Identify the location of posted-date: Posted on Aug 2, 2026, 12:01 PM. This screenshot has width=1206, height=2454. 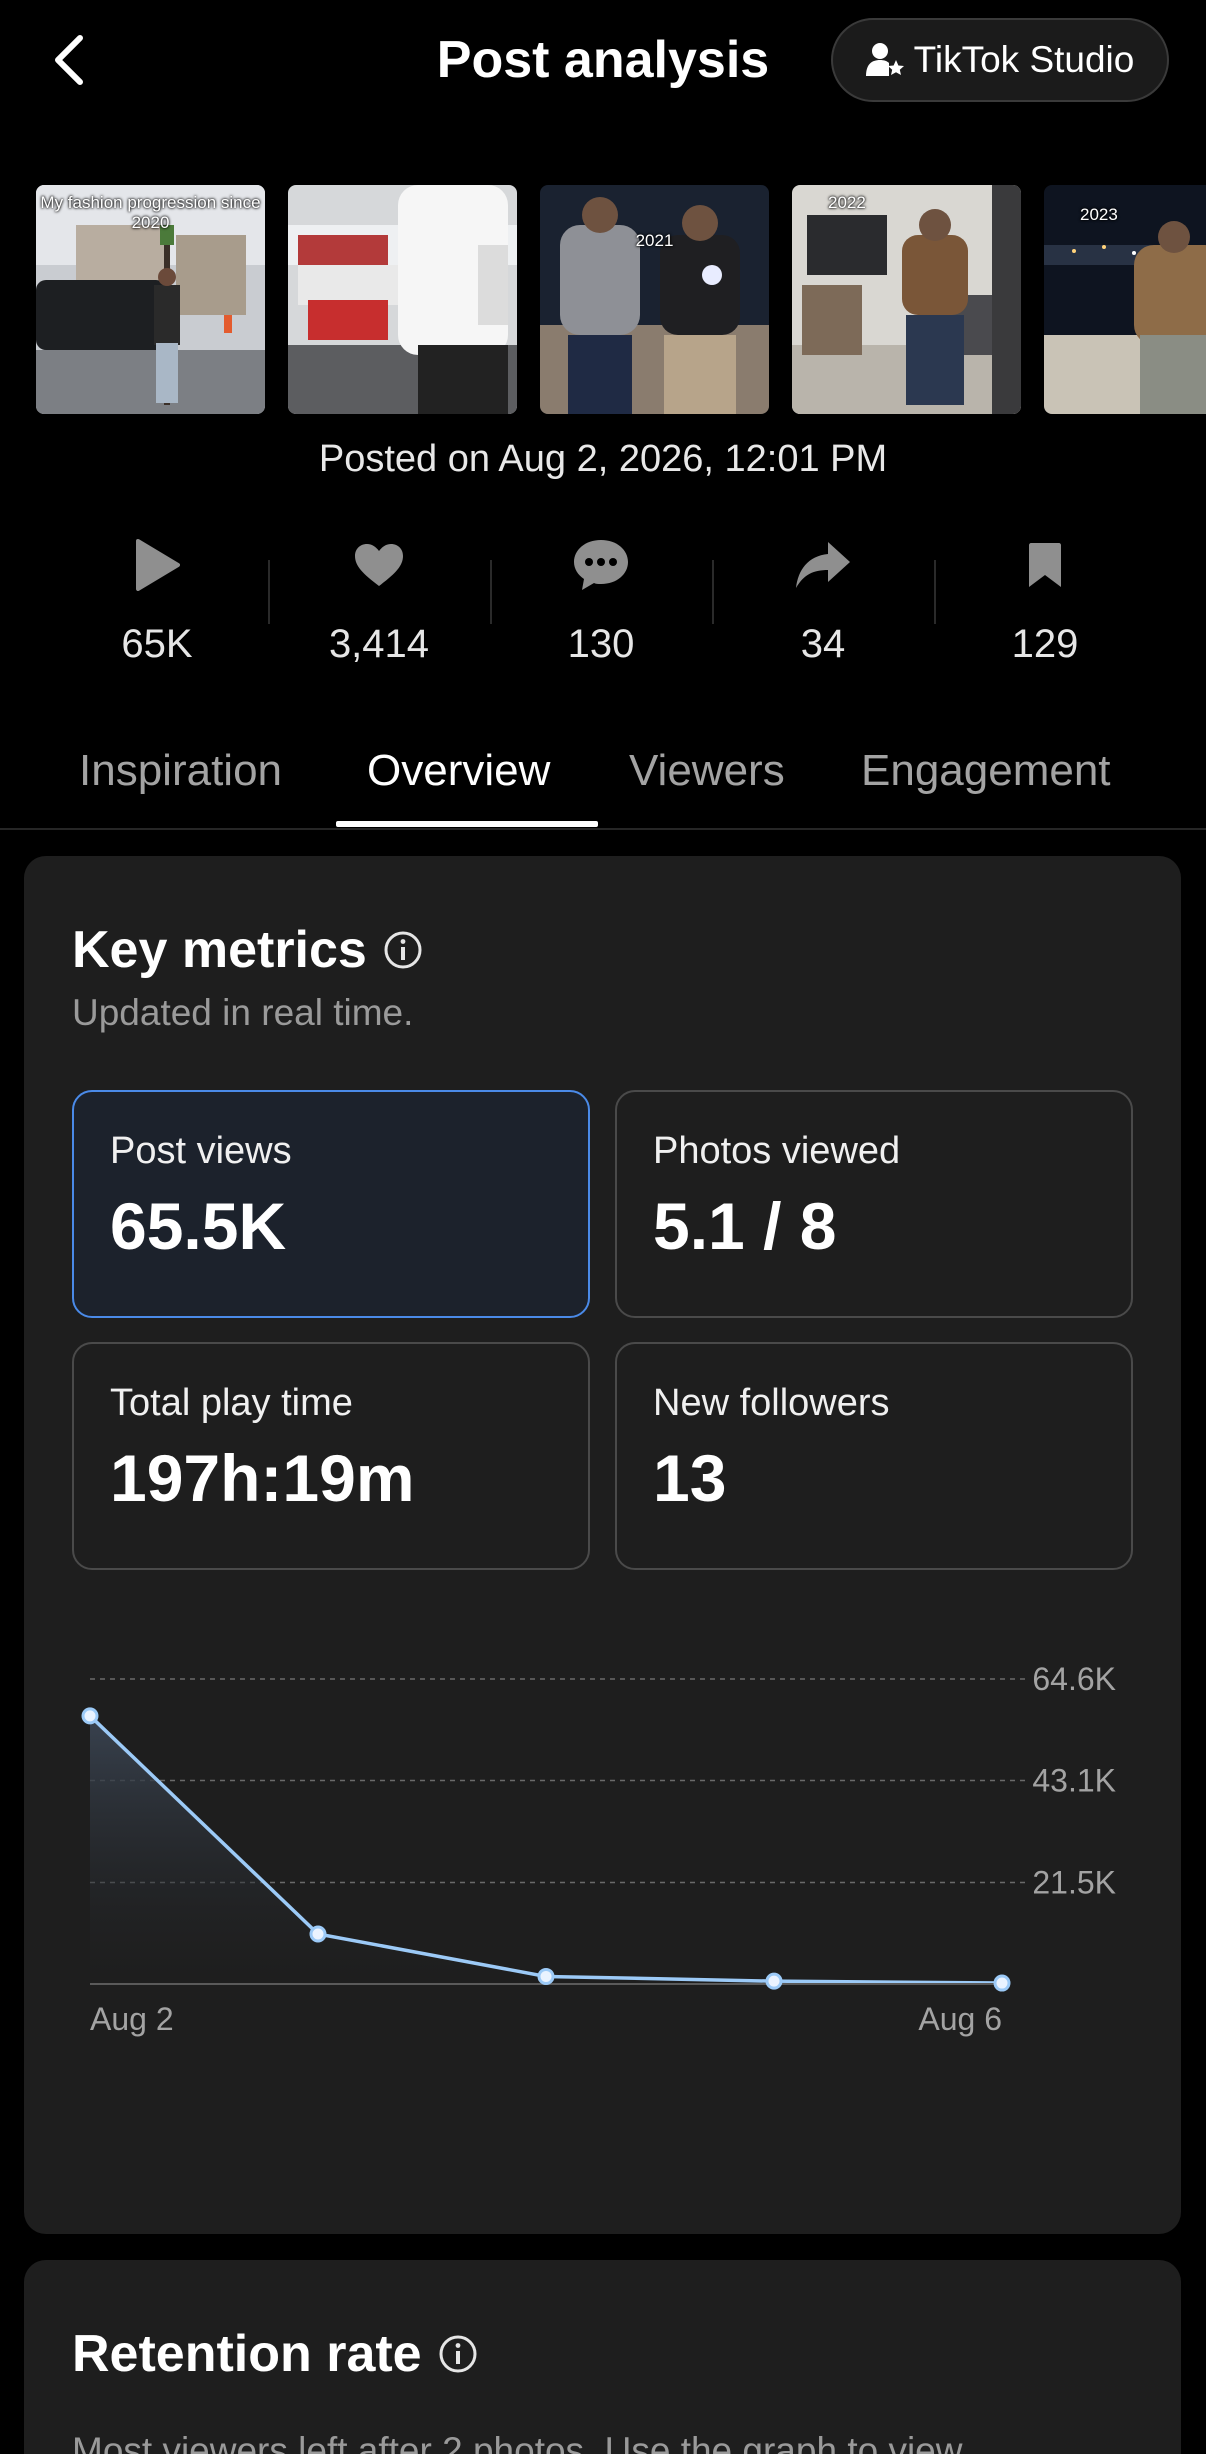
(603, 459).